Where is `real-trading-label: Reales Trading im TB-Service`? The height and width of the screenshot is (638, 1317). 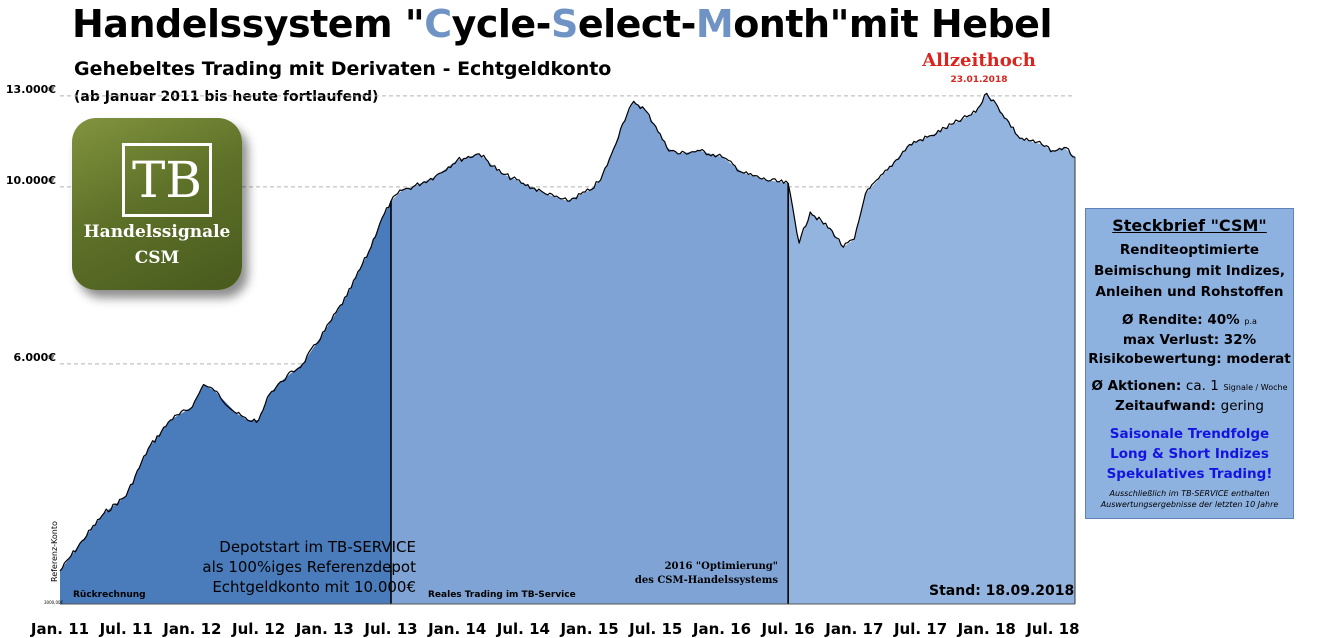 real-trading-label: Reales Trading im TB-Service is located at coordinates (502, 595).